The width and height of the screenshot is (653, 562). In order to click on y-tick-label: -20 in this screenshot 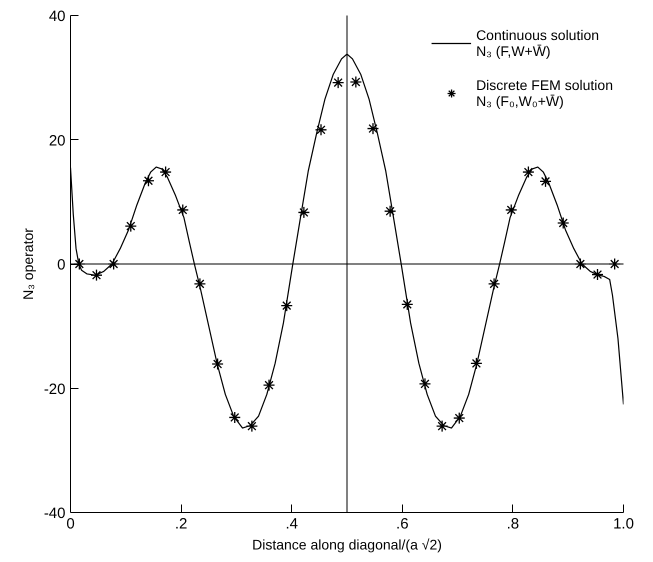, I will do `click(55, 389)`.